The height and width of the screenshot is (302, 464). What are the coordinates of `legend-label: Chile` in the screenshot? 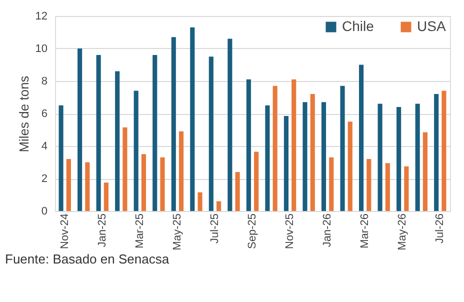 It's located at (358, 26).